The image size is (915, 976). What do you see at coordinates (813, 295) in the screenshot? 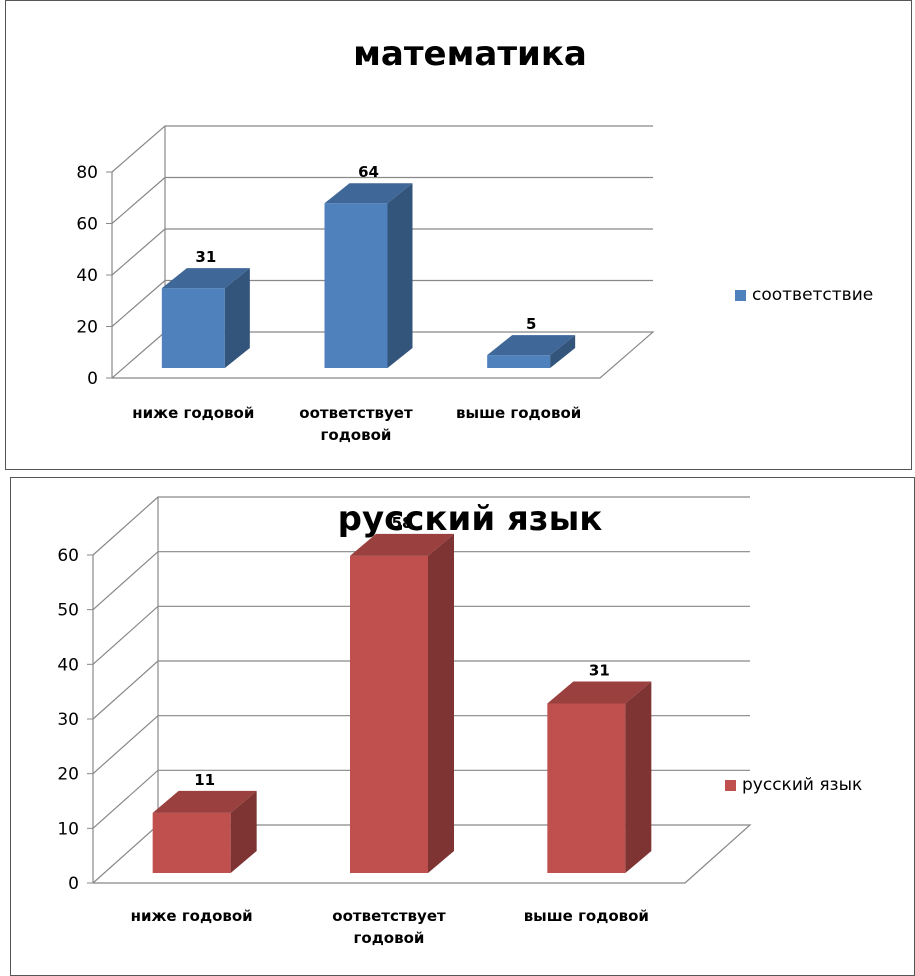
I see `legend-label: соответствие` at bounding box center [813, 295].